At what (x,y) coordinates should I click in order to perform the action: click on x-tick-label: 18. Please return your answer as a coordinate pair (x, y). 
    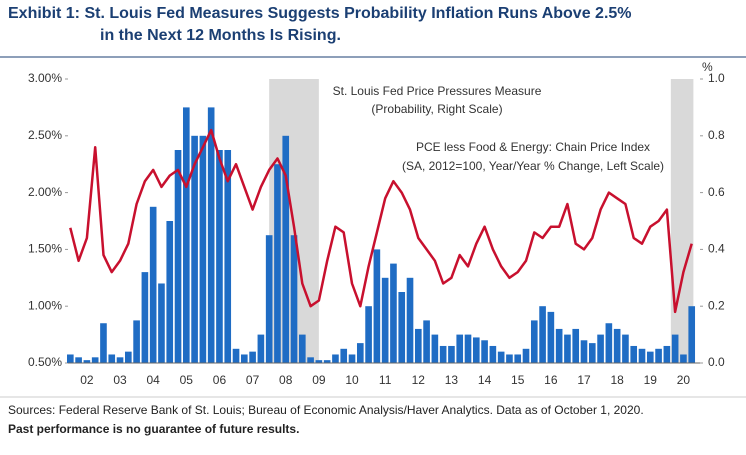
    Looking at the image, I should click on (617, 380).